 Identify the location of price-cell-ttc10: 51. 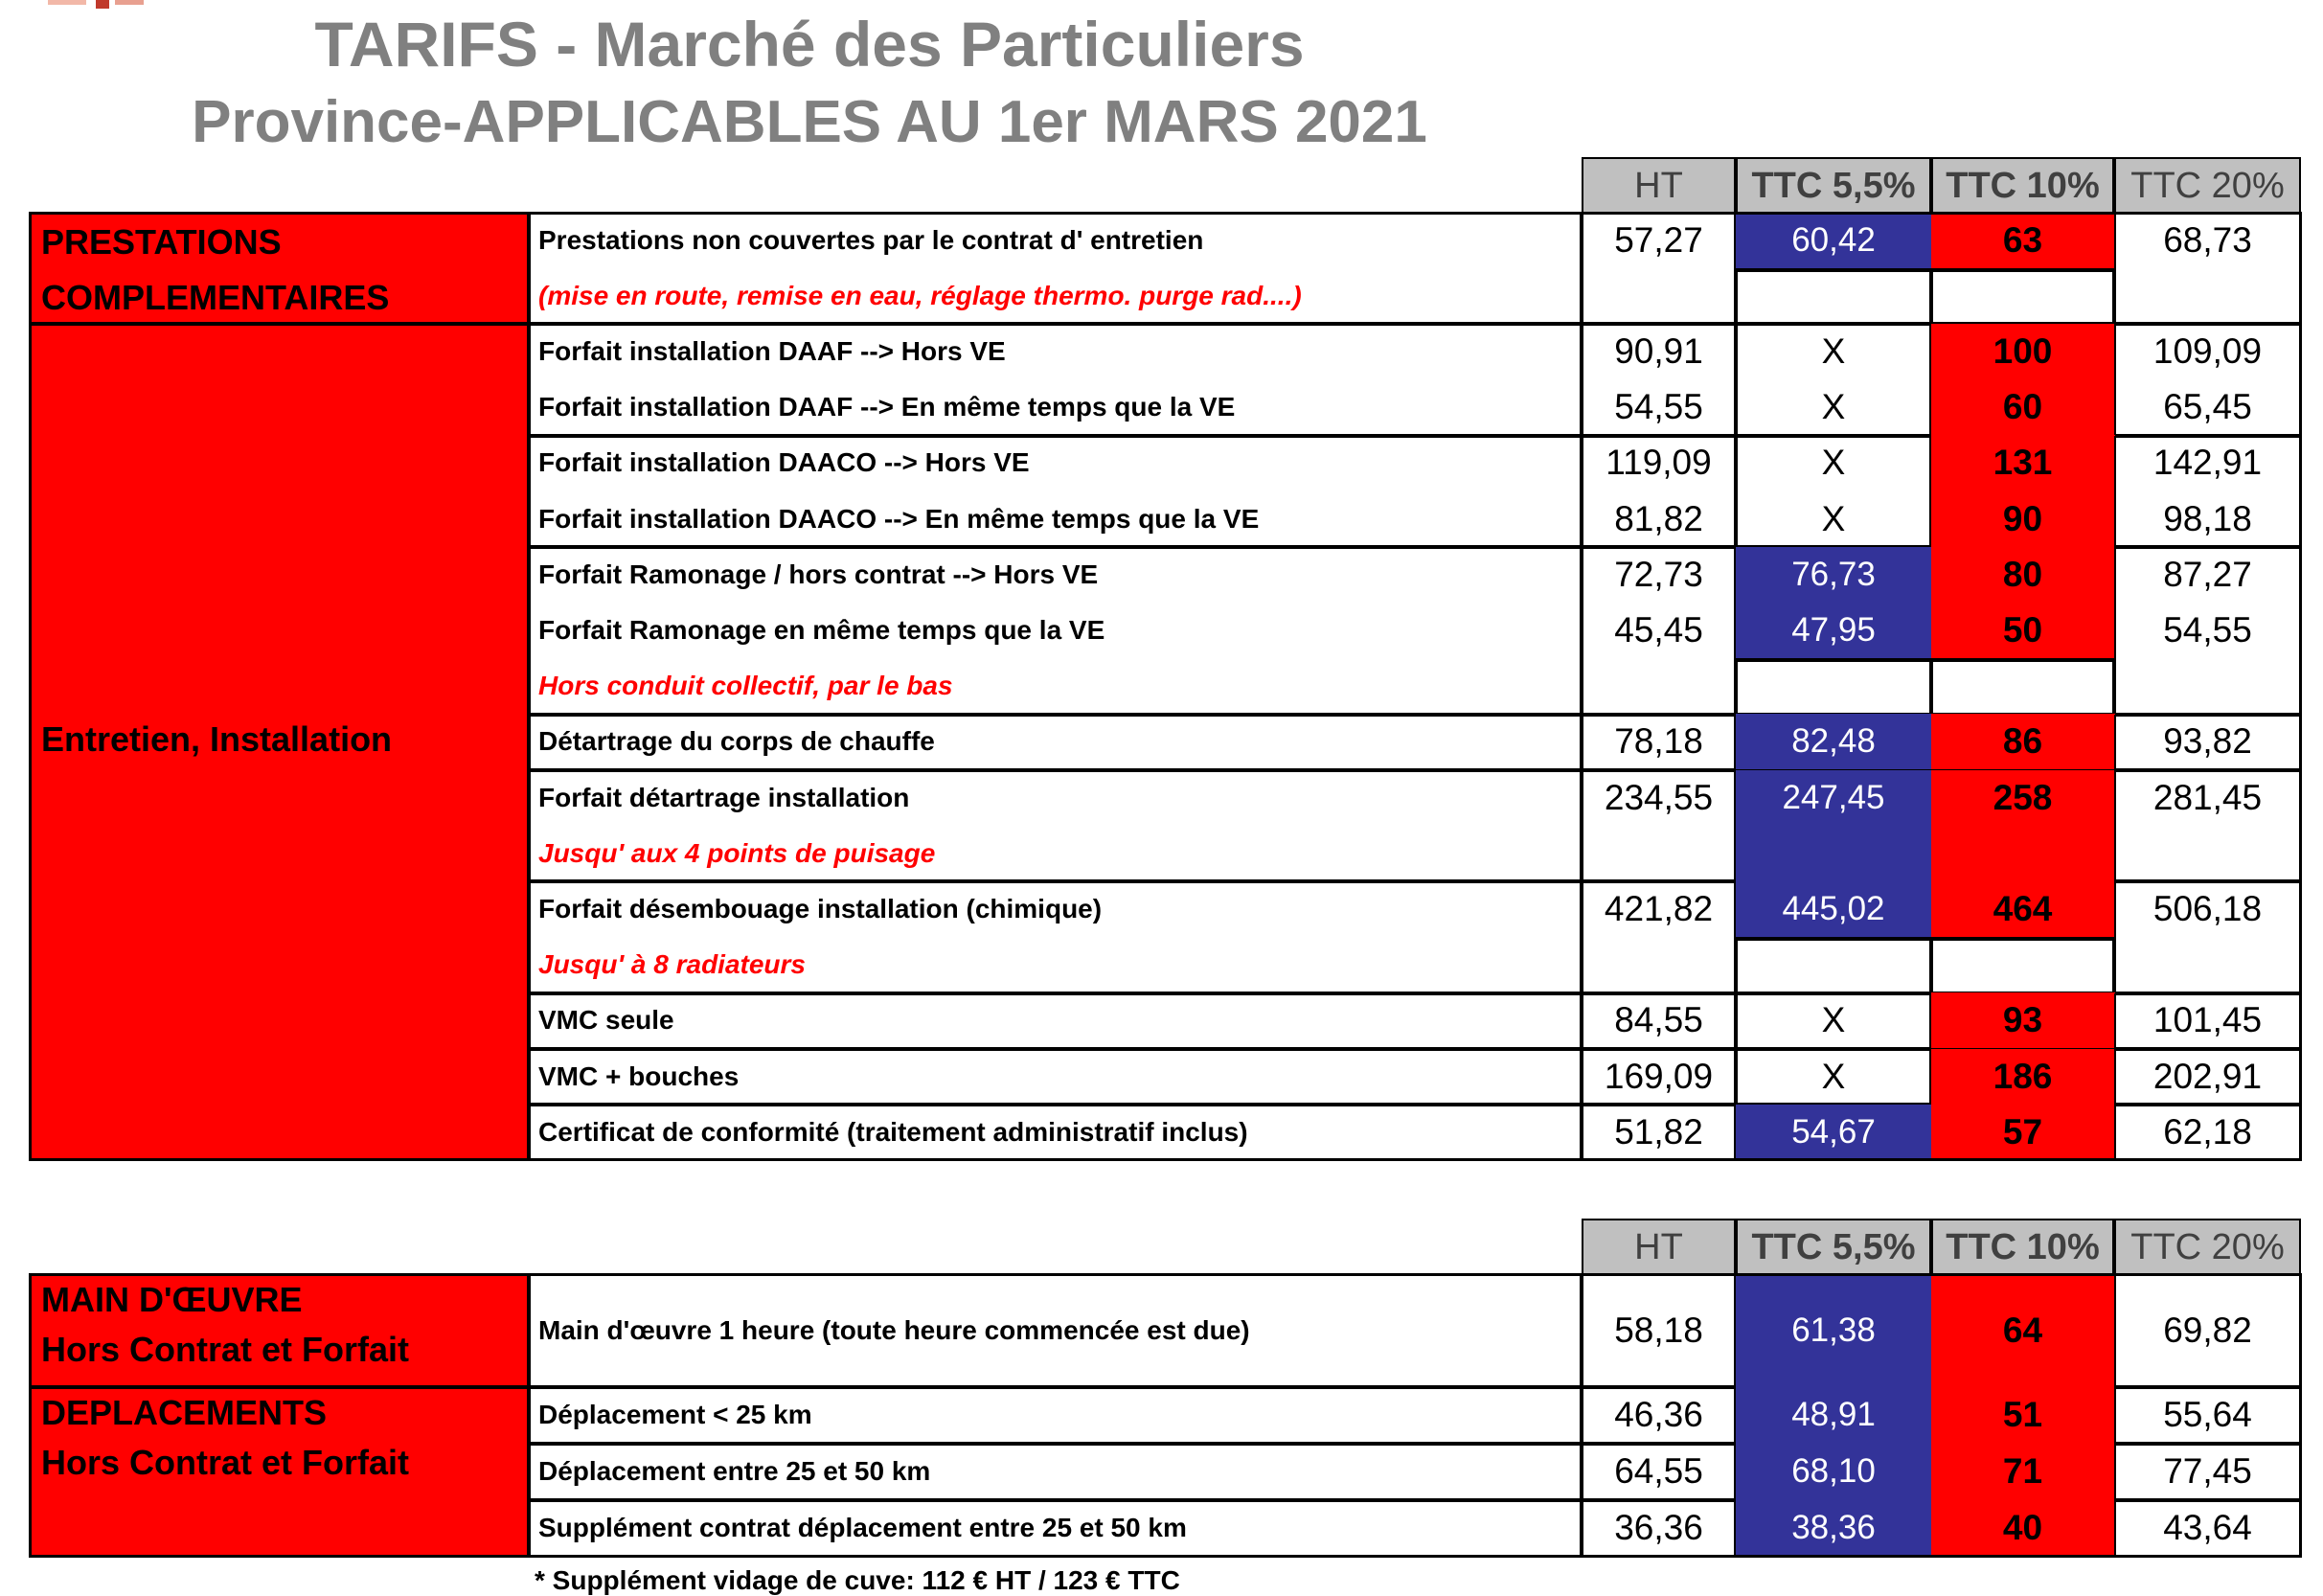
(2022, 1415).